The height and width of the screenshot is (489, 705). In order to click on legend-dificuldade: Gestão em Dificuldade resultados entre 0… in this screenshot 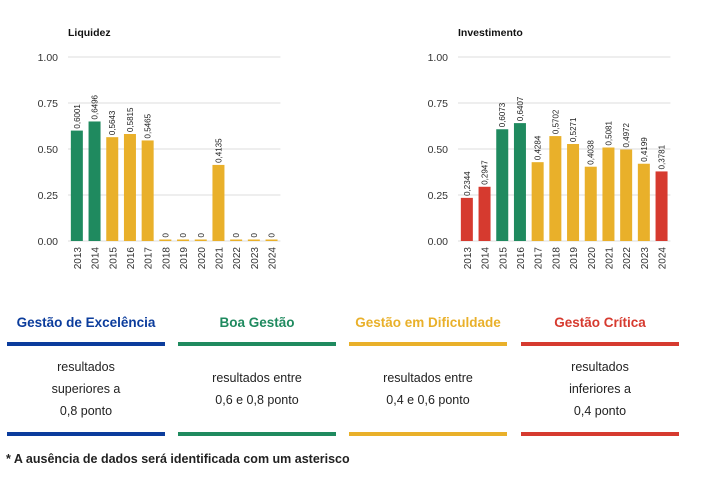, I will do `click(428, 378)`.